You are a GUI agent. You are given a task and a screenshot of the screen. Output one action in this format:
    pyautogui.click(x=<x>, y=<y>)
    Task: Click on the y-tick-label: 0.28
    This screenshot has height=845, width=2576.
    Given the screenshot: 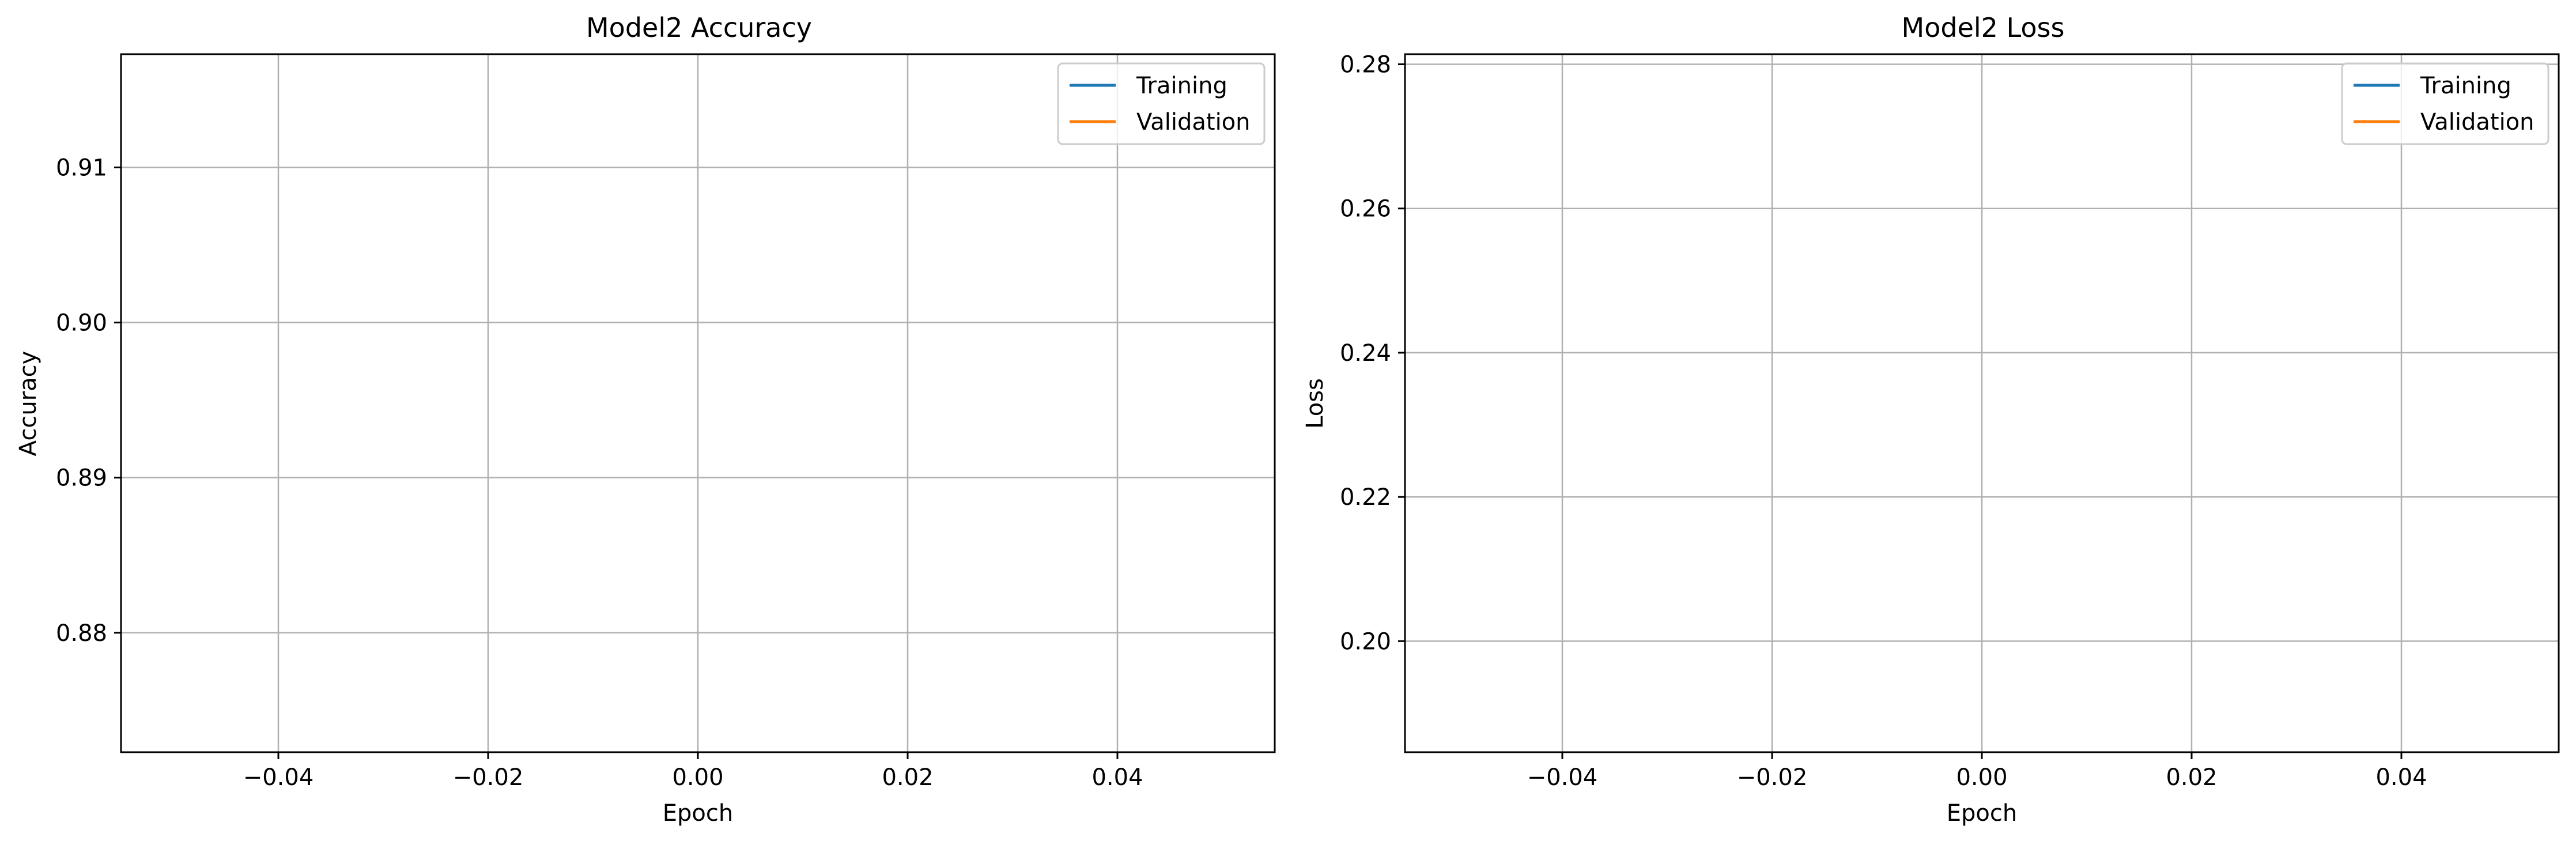 What is the action you would take?
    pyautogui.click(x=1365, y=65)
    